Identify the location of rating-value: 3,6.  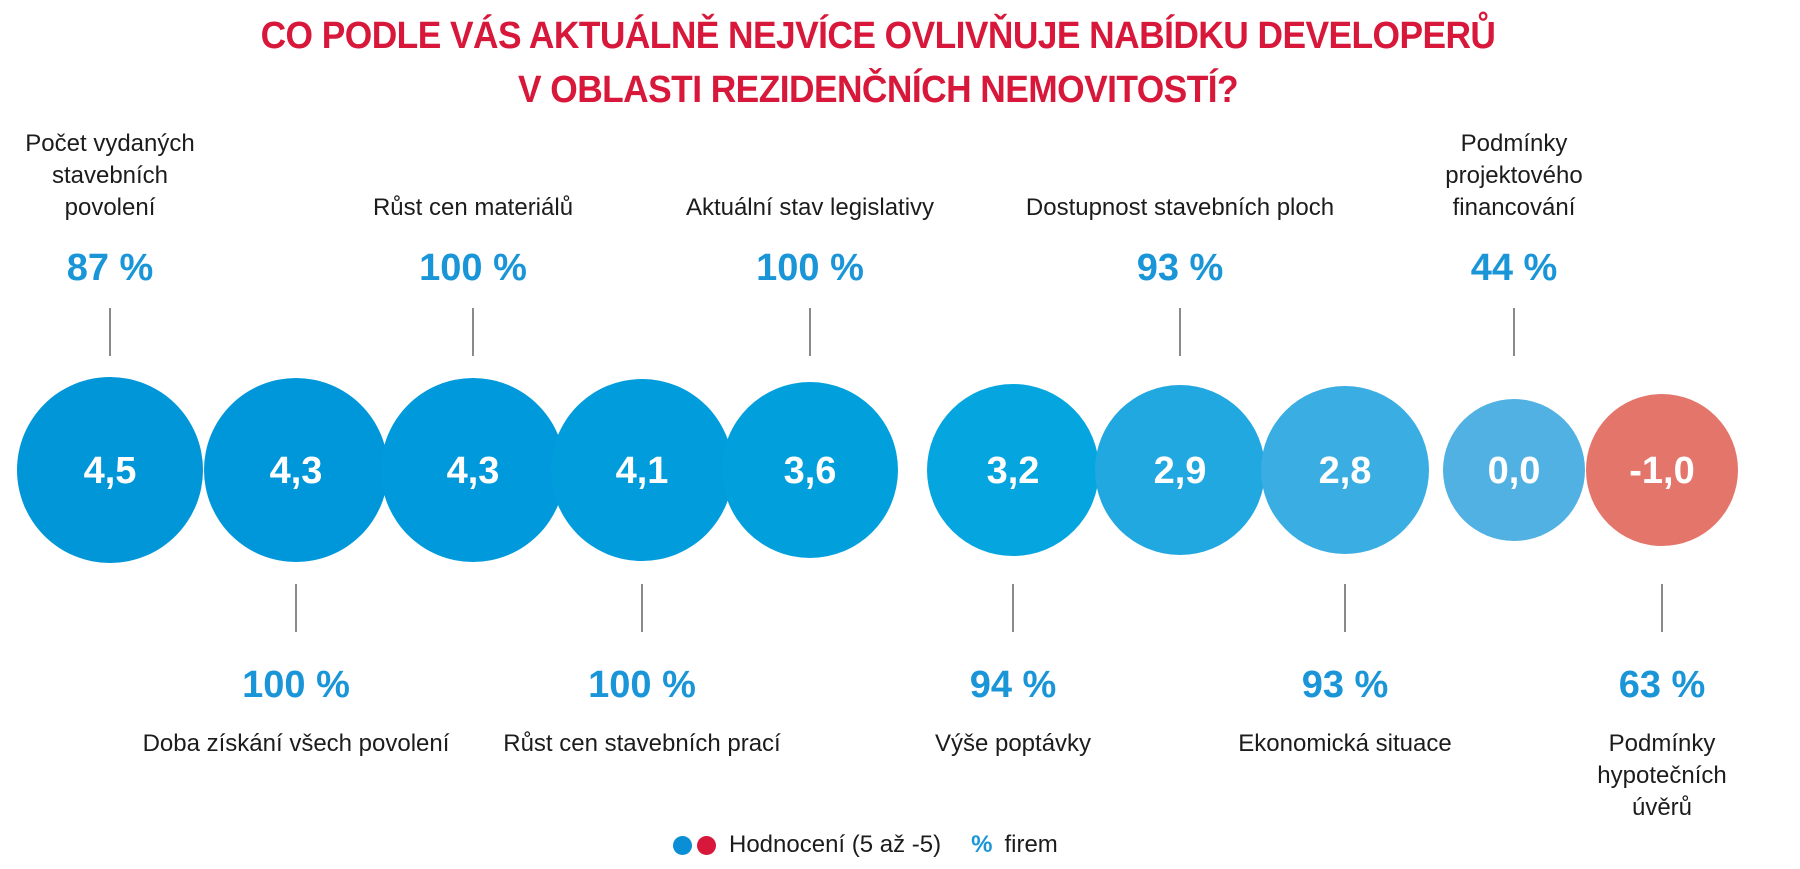
(810, 471).